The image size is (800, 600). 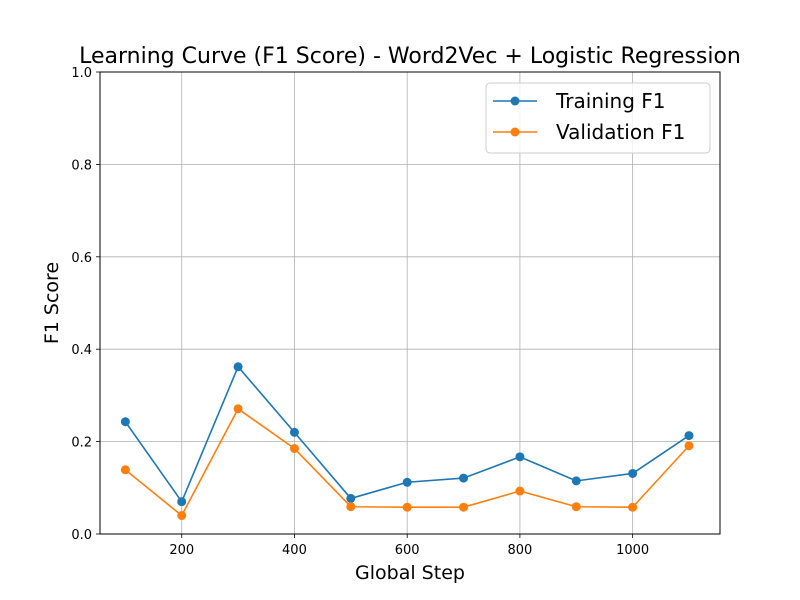 I want to click on legend-marker-training, so click(x=515, y=101).